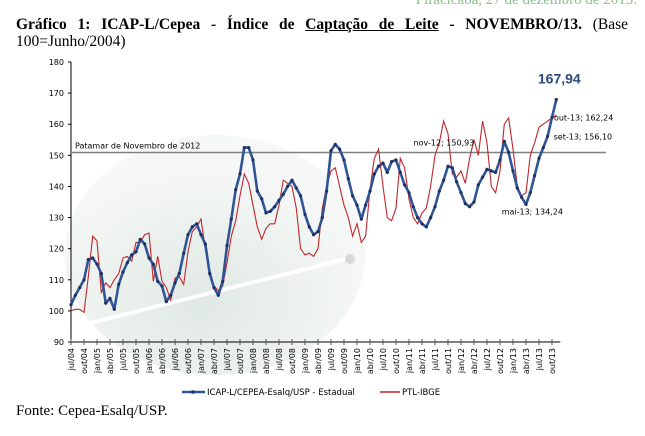 The width and height of the screenshot is (645, 436). I want to click on source-note: Fonte: Cepea-Esalq/USP., so click(92, 411).